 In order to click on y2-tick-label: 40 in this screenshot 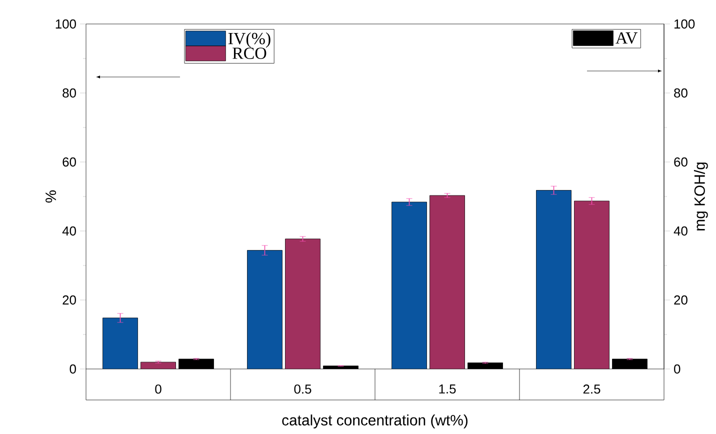, I will do `click(681, 231)`.